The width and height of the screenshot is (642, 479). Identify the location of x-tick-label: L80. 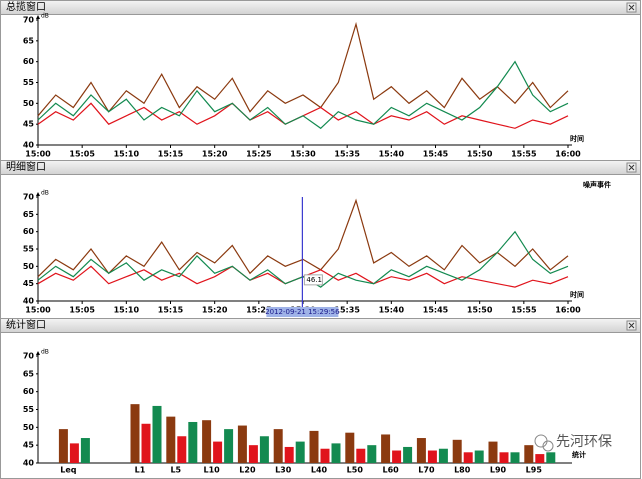
(462, 470).